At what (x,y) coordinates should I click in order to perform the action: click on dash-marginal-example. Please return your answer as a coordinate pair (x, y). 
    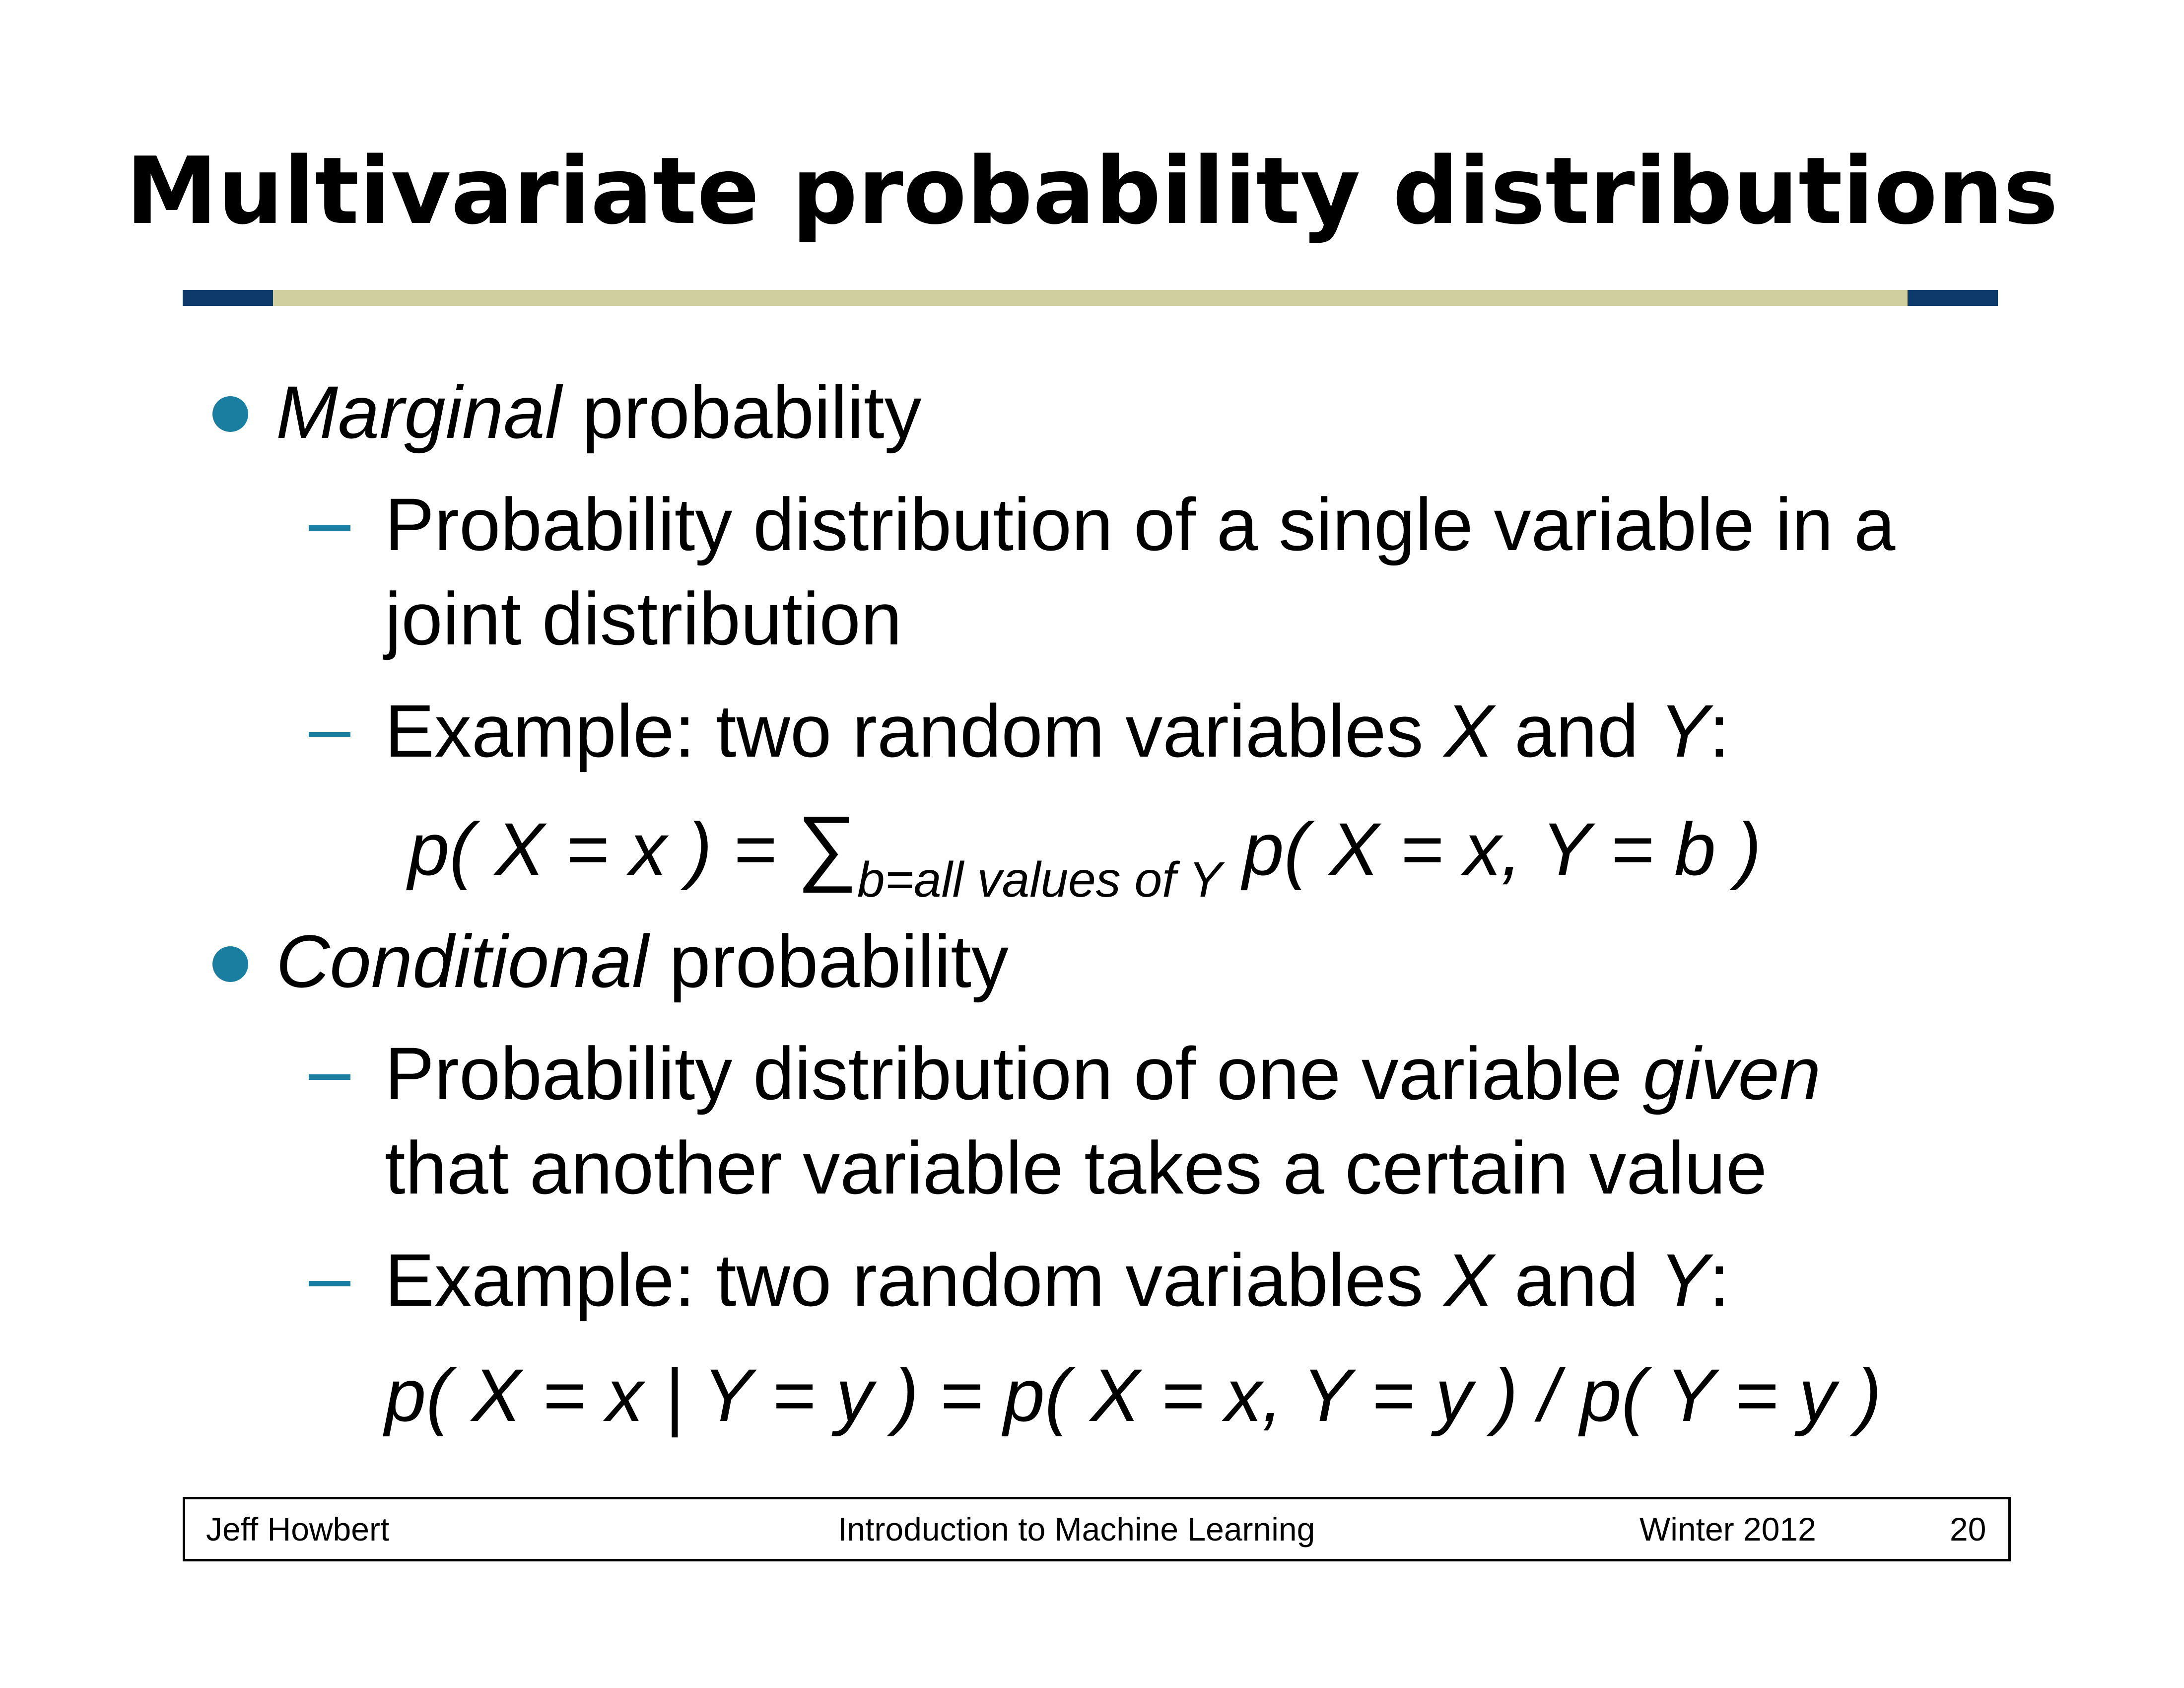
    Looking at the image, I should click on (329, 734).